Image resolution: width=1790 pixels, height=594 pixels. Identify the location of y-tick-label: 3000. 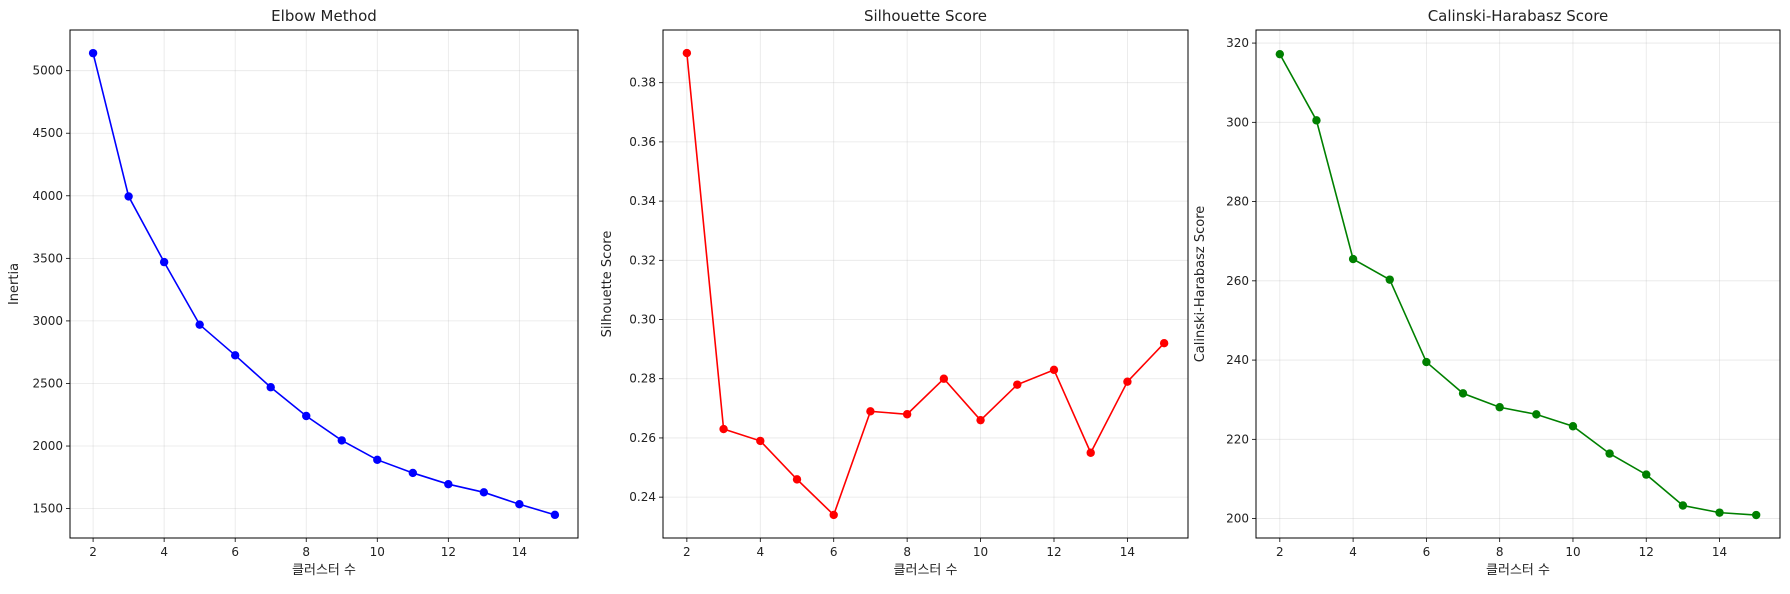
(47, 321).